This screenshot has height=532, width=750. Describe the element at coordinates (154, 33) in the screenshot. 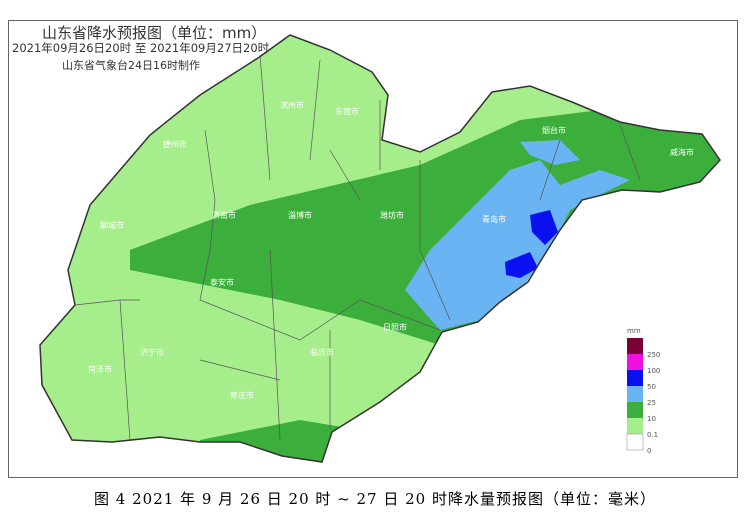

I see `map-title: 山东省降水预报图（单位：mm）` at that location.